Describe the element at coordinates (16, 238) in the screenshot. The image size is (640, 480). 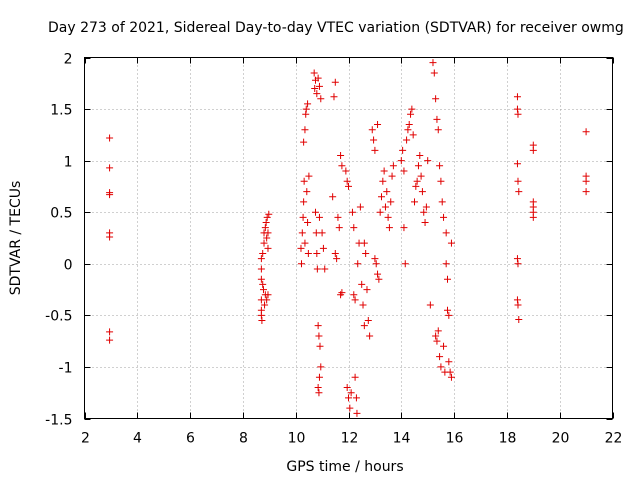
I see `y-axis-title: SDTVAR / TECUs` at that location.